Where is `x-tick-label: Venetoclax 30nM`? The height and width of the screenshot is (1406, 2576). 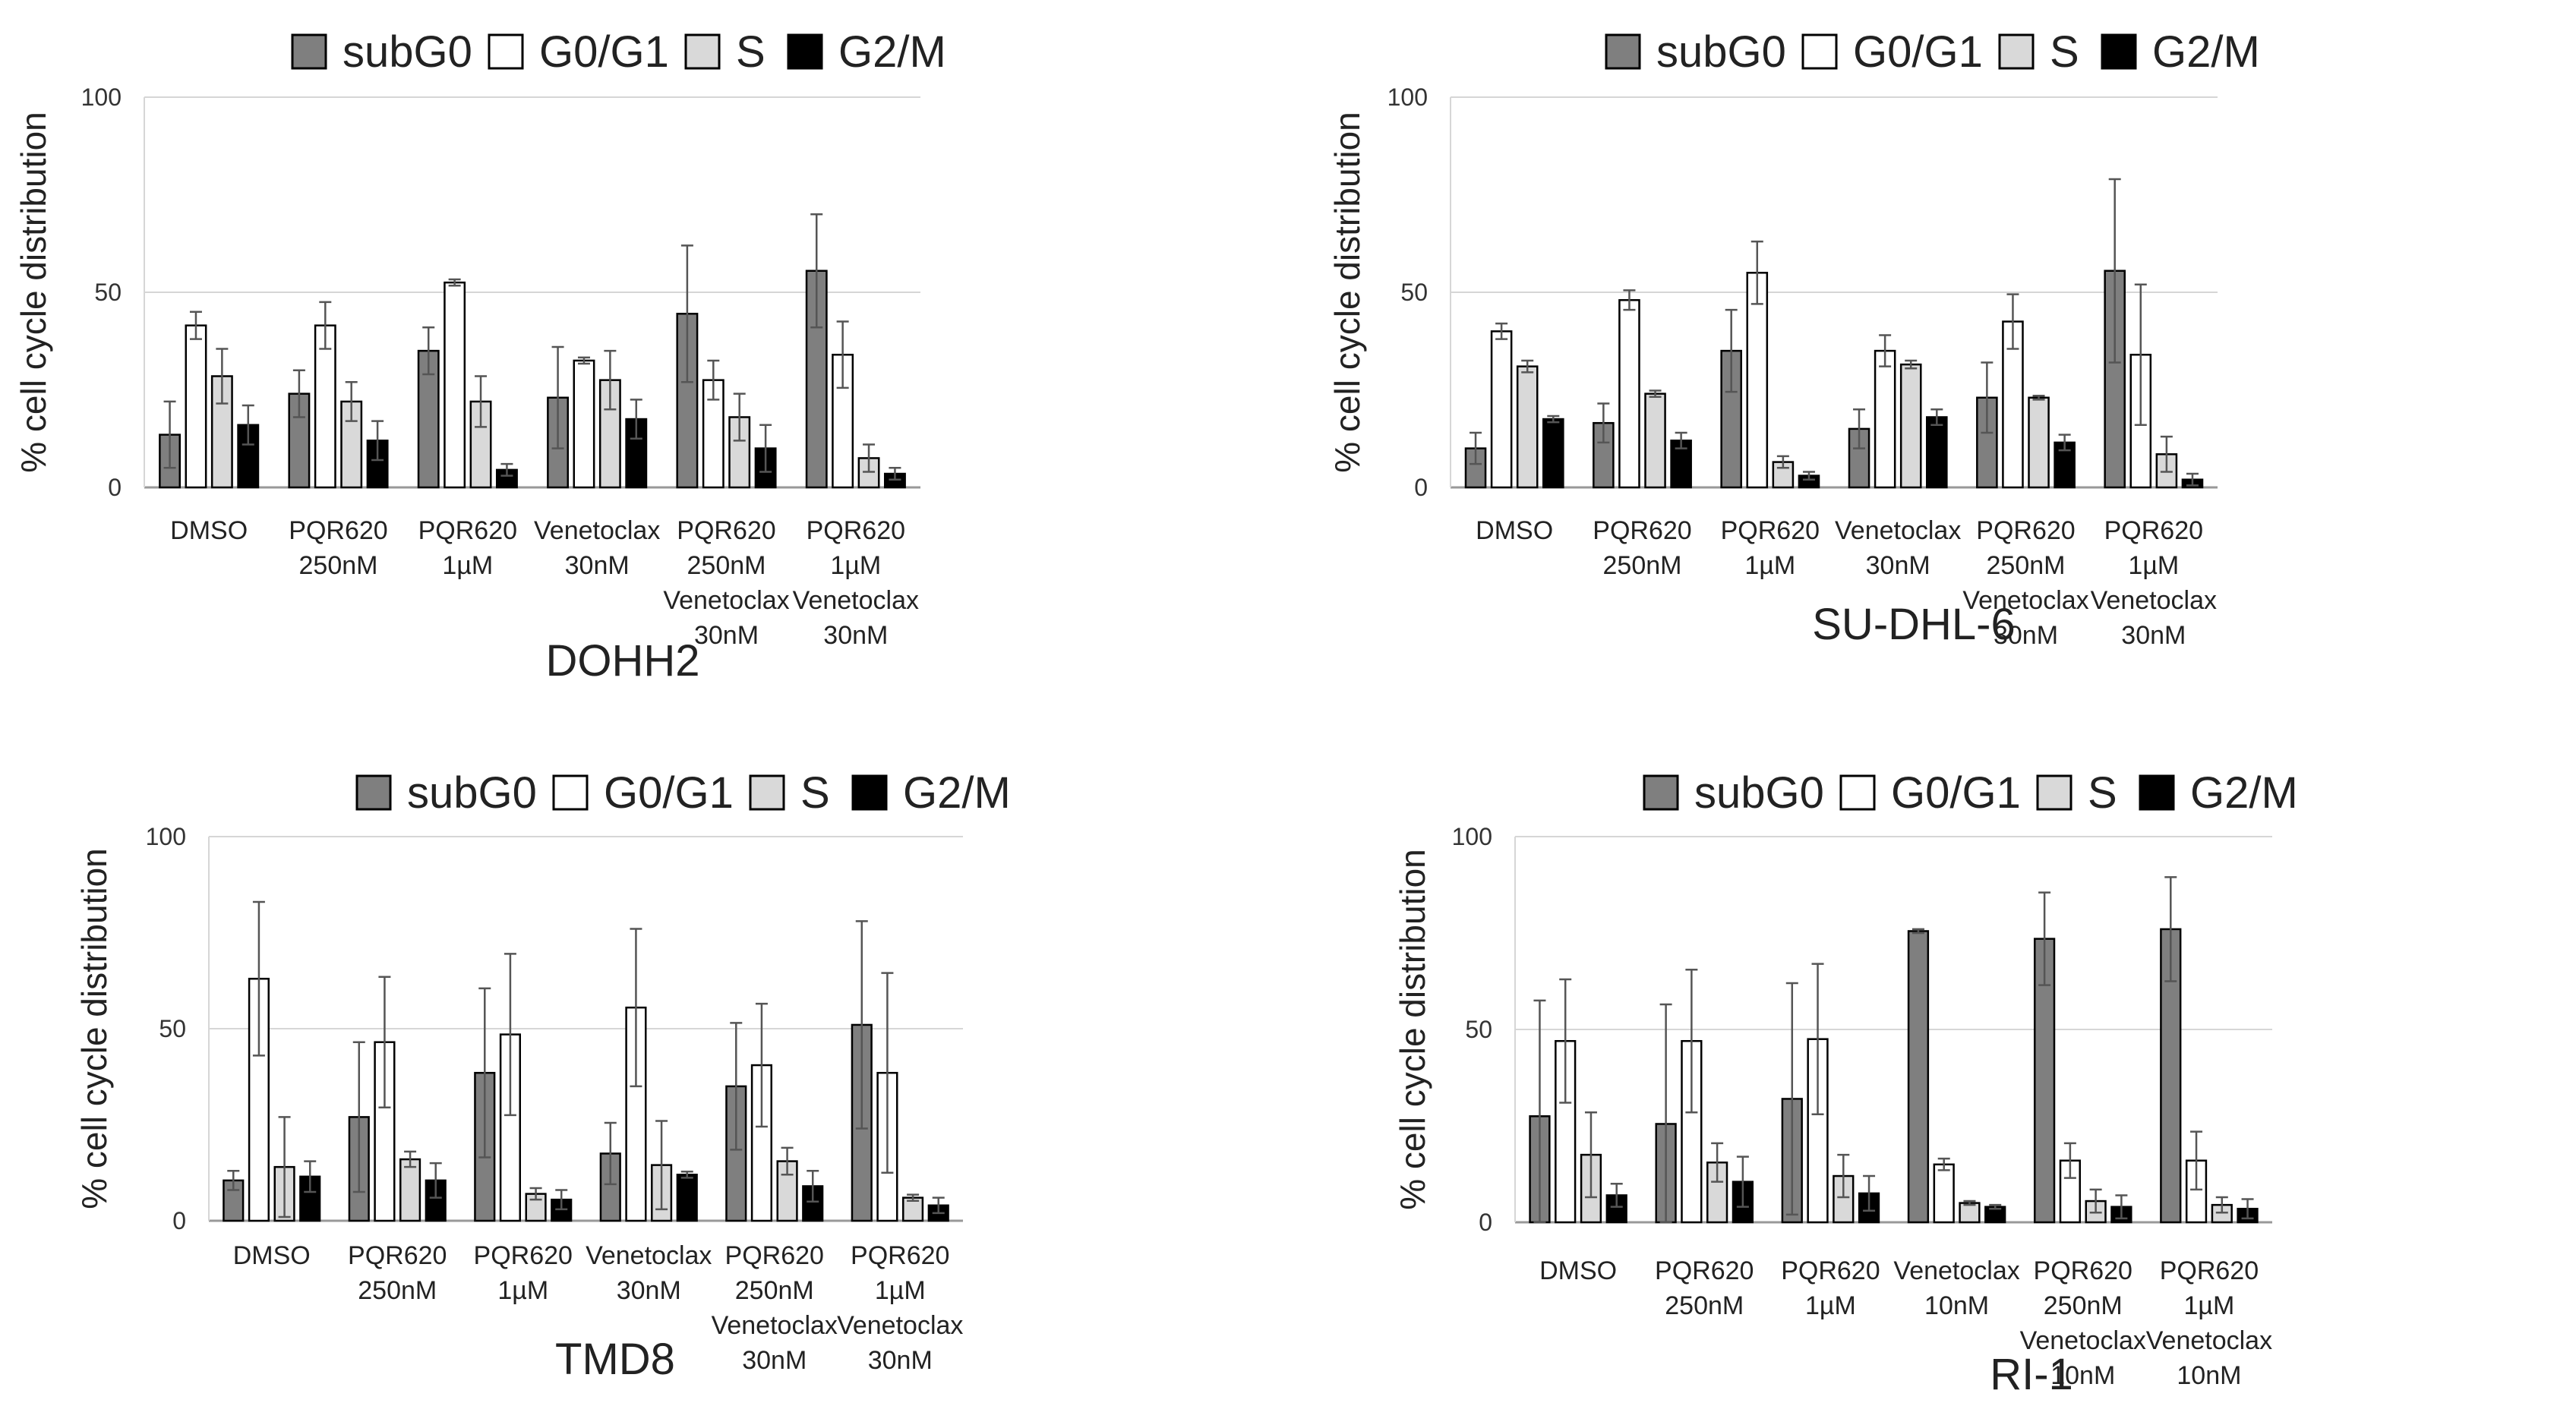
x-tick-label: Venetoclax 30nM is located at coordinates (597, 548).